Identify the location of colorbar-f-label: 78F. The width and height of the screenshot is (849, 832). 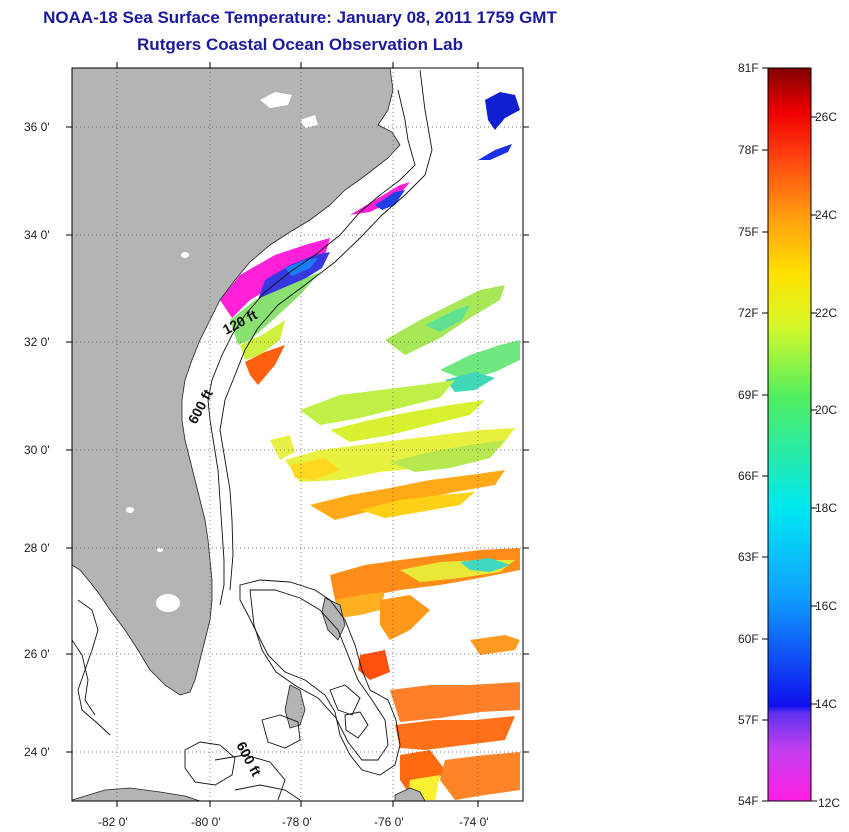
(748, 150).